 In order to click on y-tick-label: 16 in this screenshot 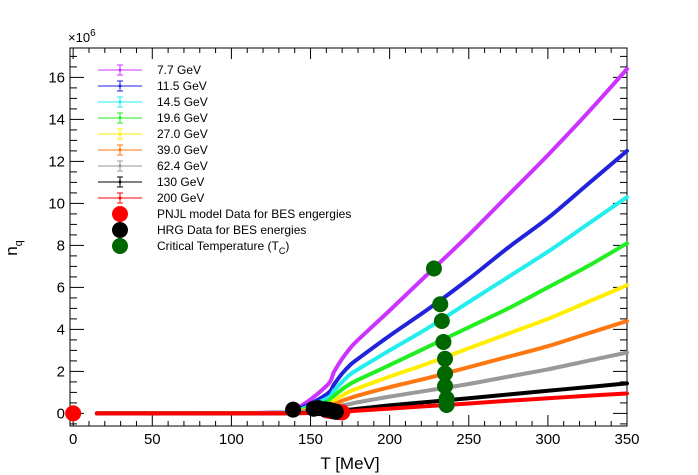, I will do `click(56, 77)`.